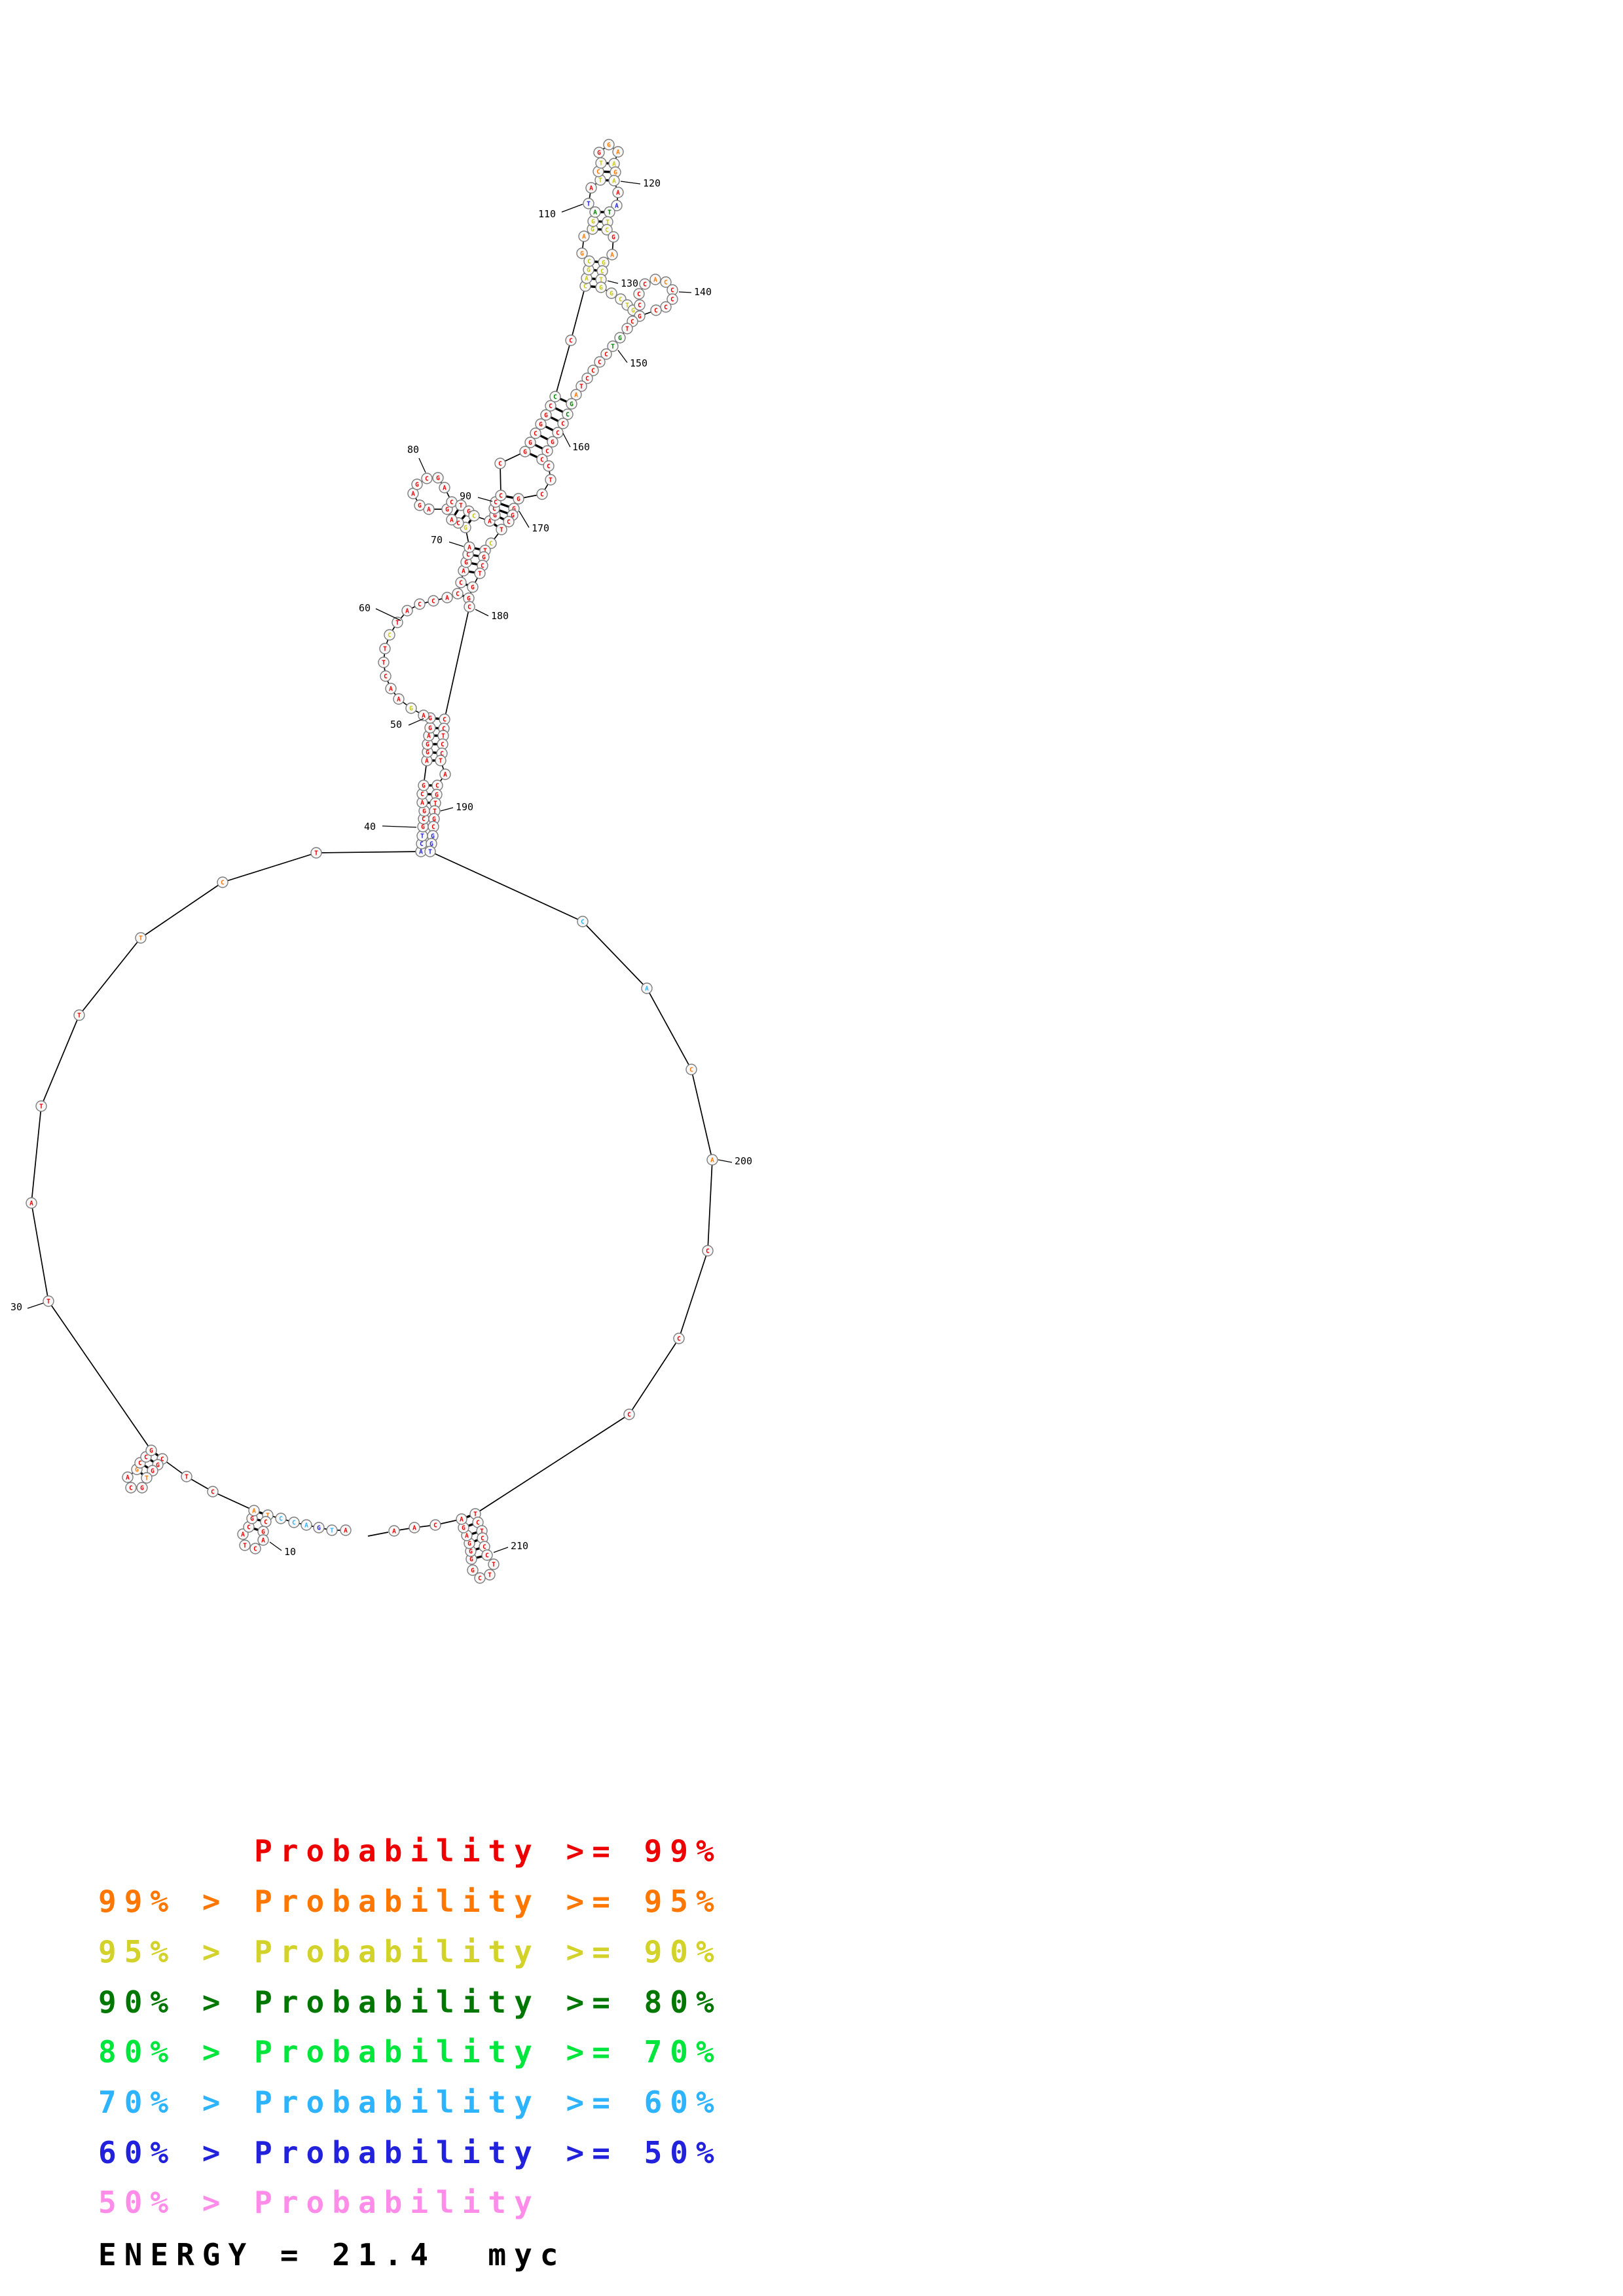 The height and width of the screenshot is (2296, 1623). I want to click on position-label-10: 10, so click(290, 1552).